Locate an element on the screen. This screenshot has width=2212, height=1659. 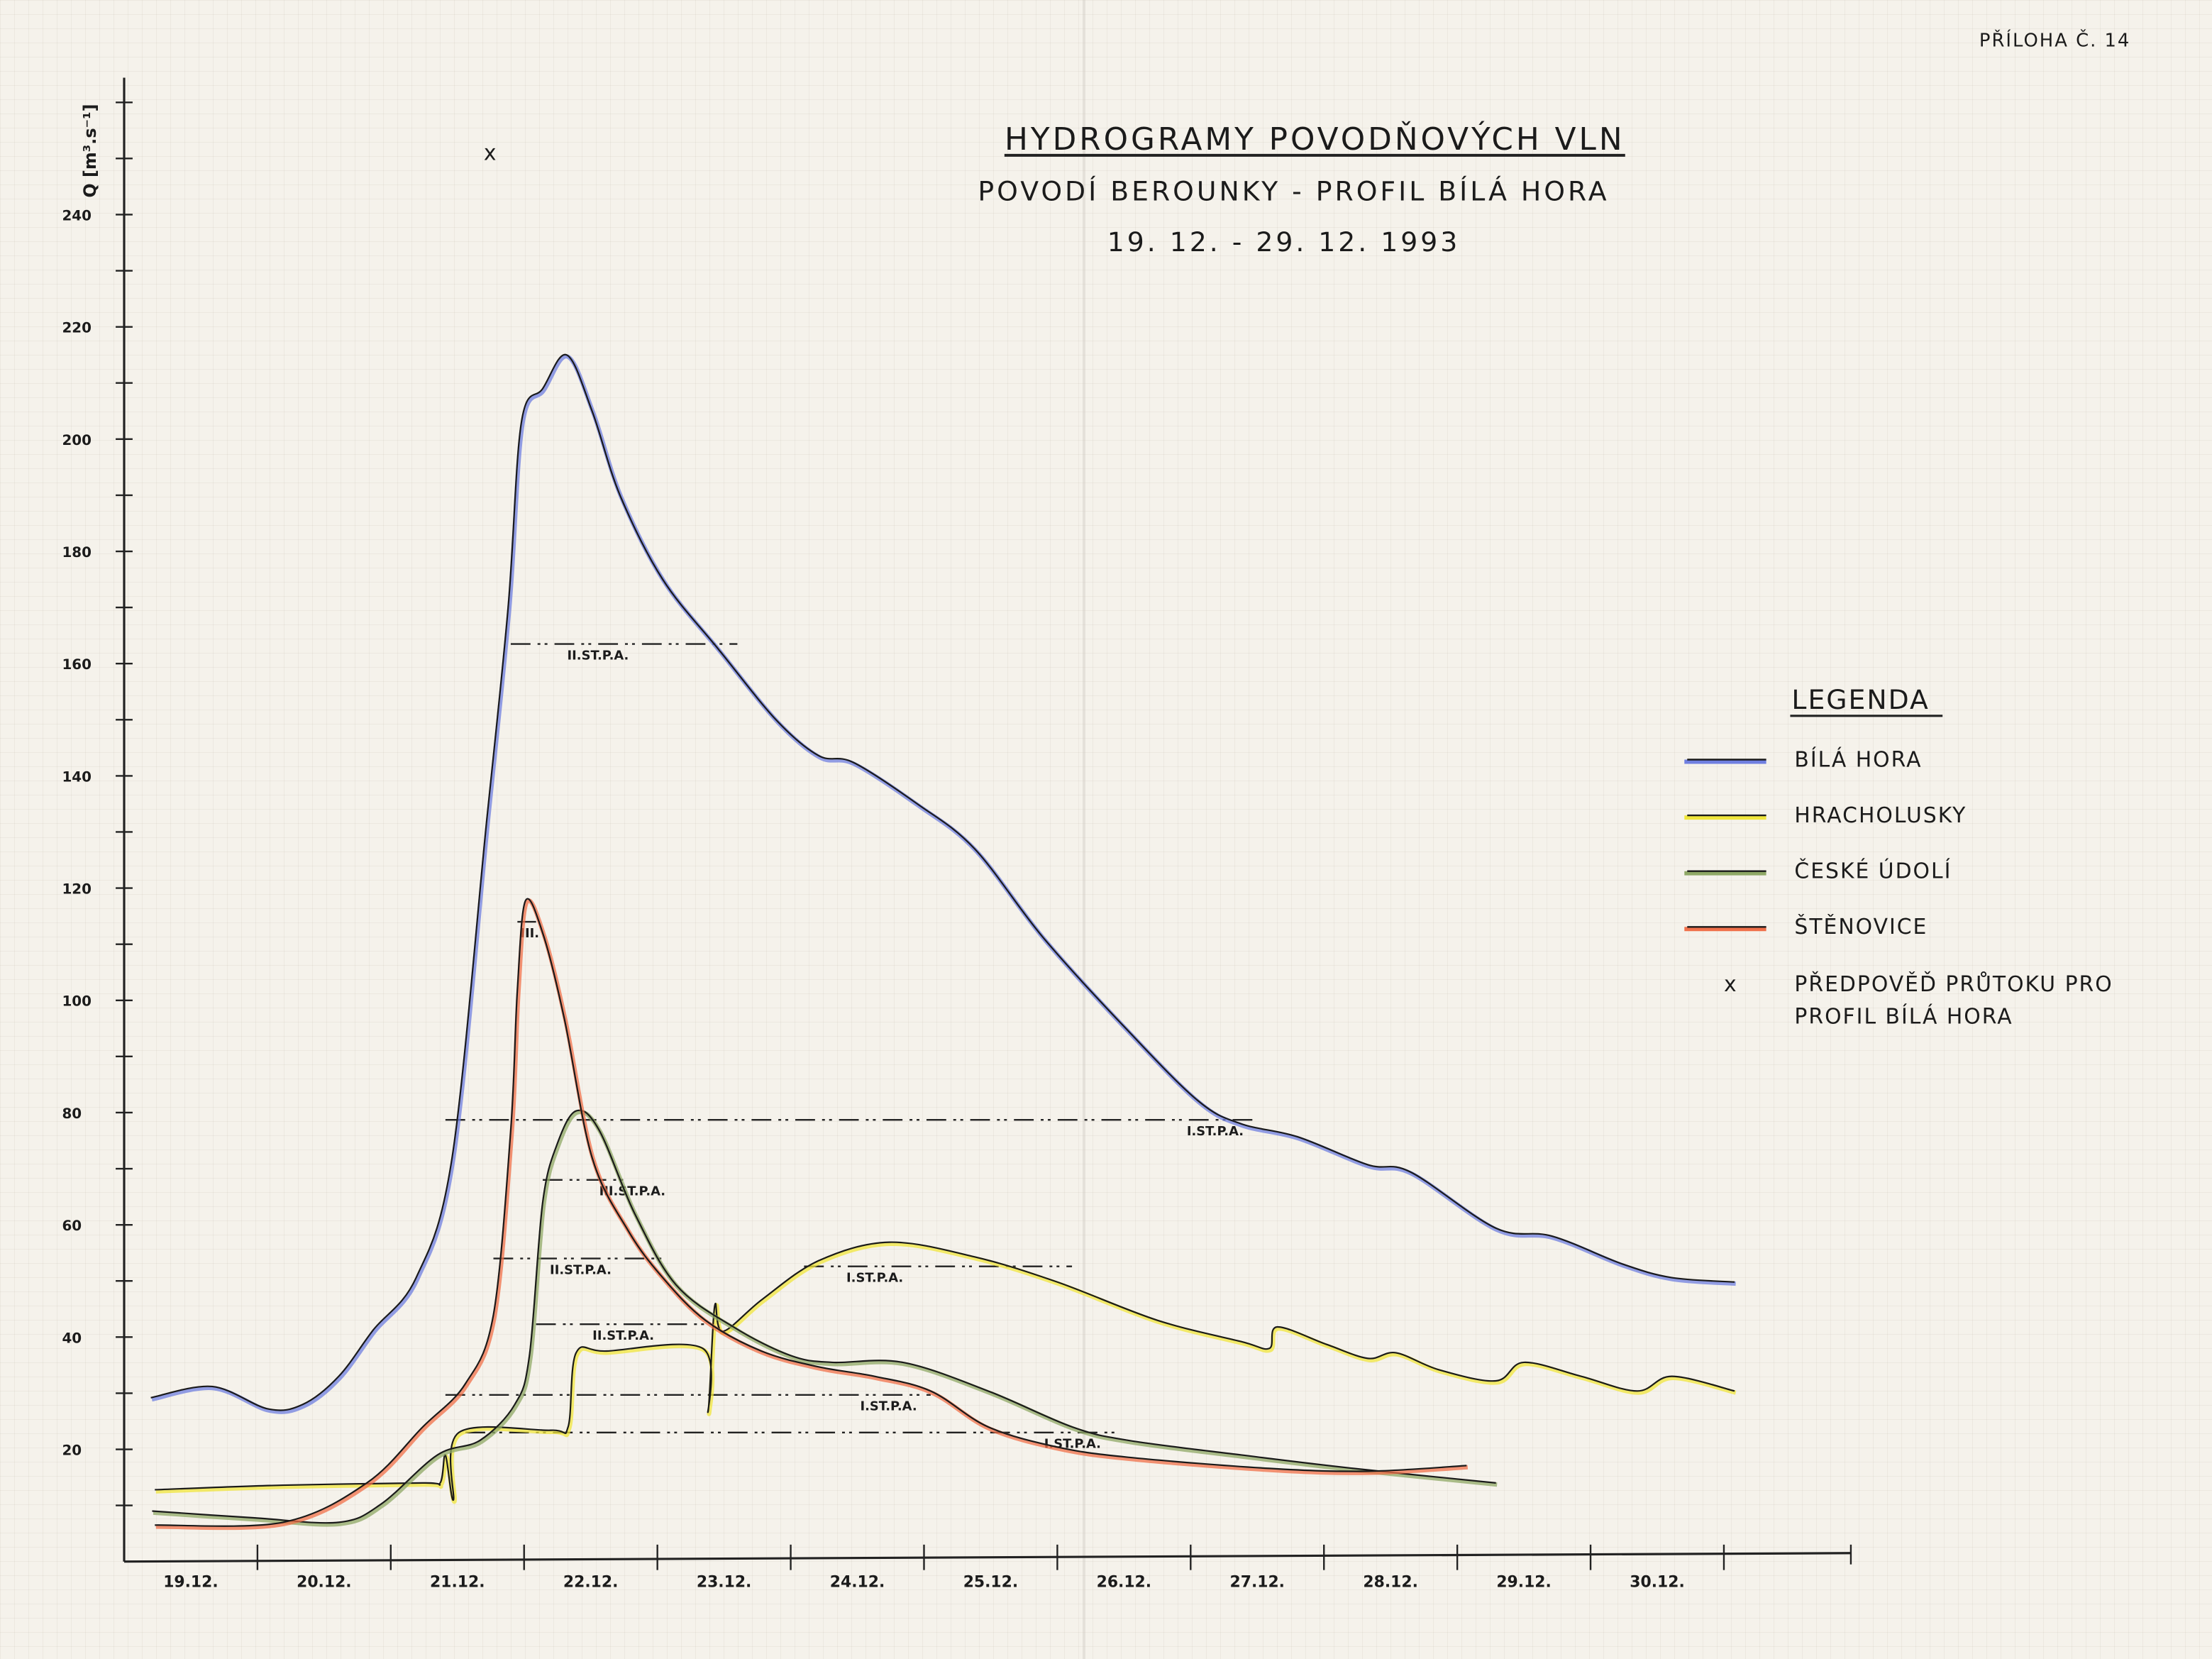
x-tick-label: 25.12. is located at coordinates (990, 1583).